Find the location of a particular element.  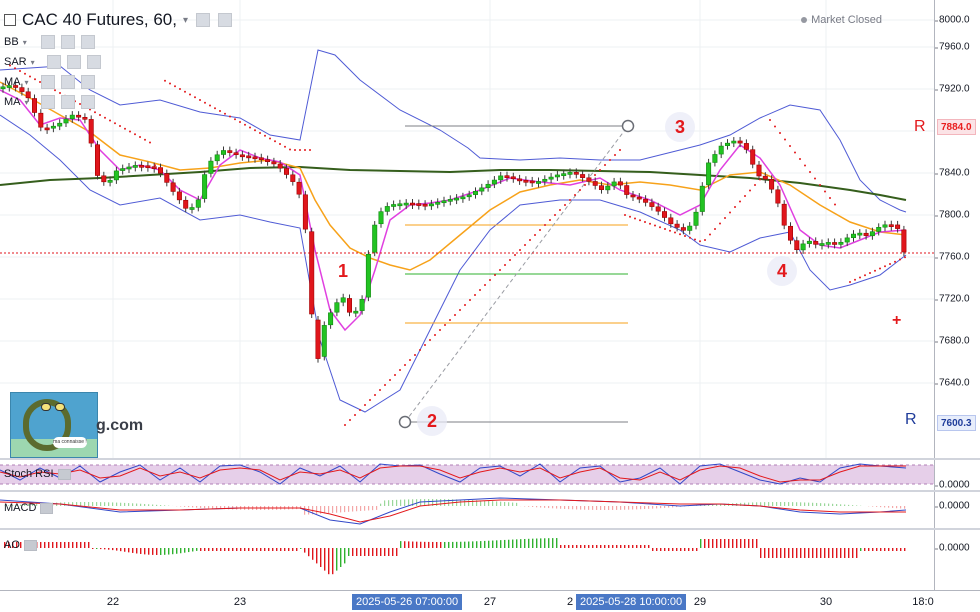

fib-handle-bottom is located at coordinates (405, 422).